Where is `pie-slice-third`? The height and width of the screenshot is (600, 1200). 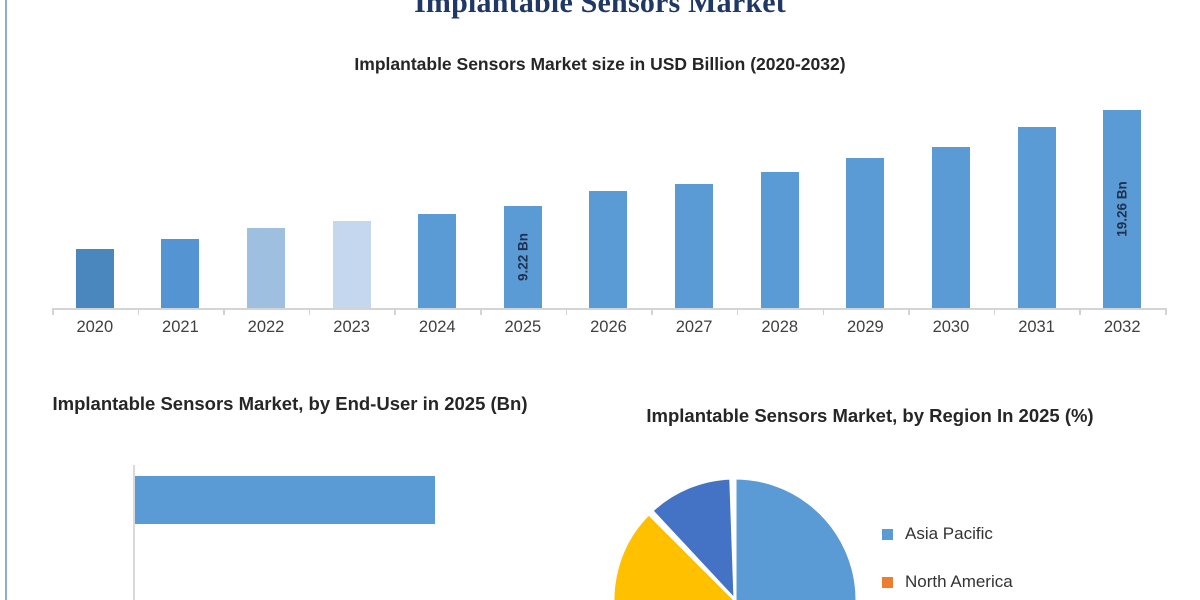 pie-slice-third is located at coordinates (674, 555).